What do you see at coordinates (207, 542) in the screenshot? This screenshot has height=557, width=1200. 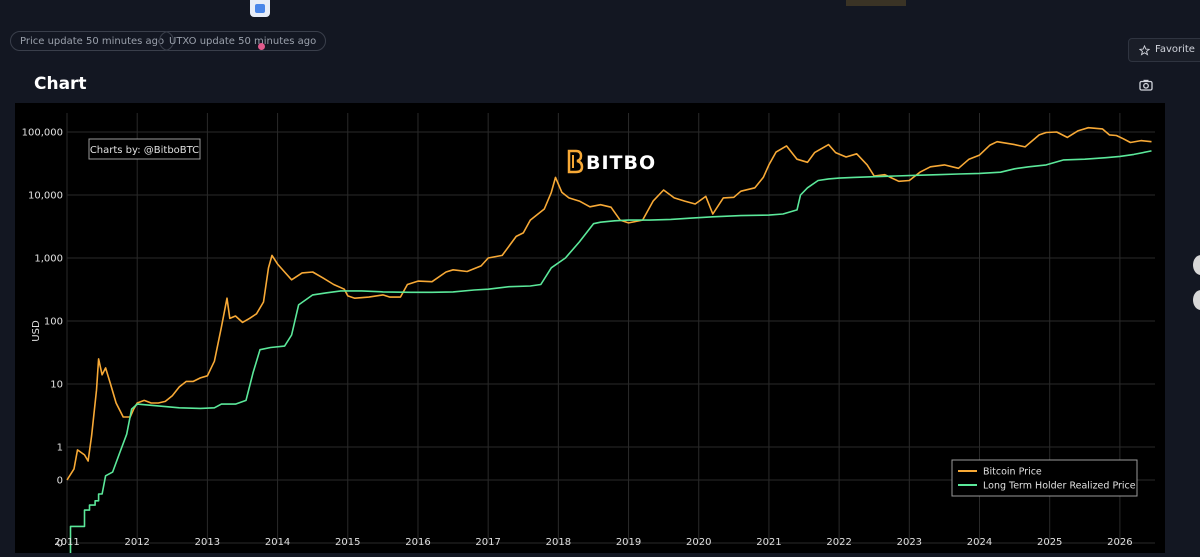 I see `x-tick-label: 2013` at bounding box center [207, 542].